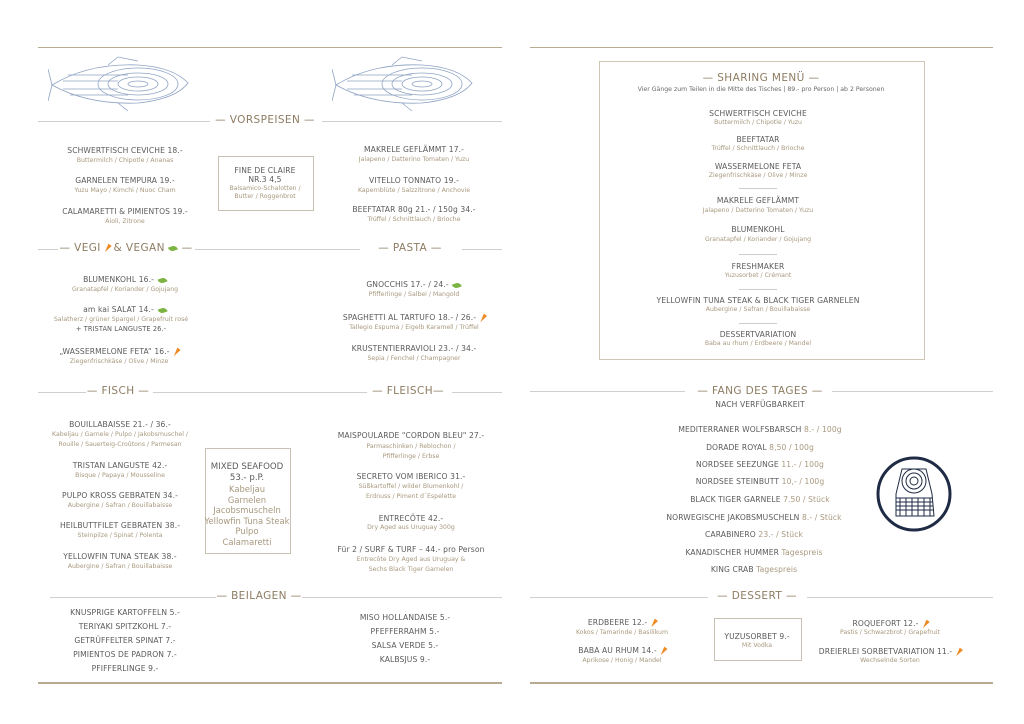 This screenshot has height=724, width=1024. I want to click on section-title-fleisch: — FLEISCH—, so click(408, 391).